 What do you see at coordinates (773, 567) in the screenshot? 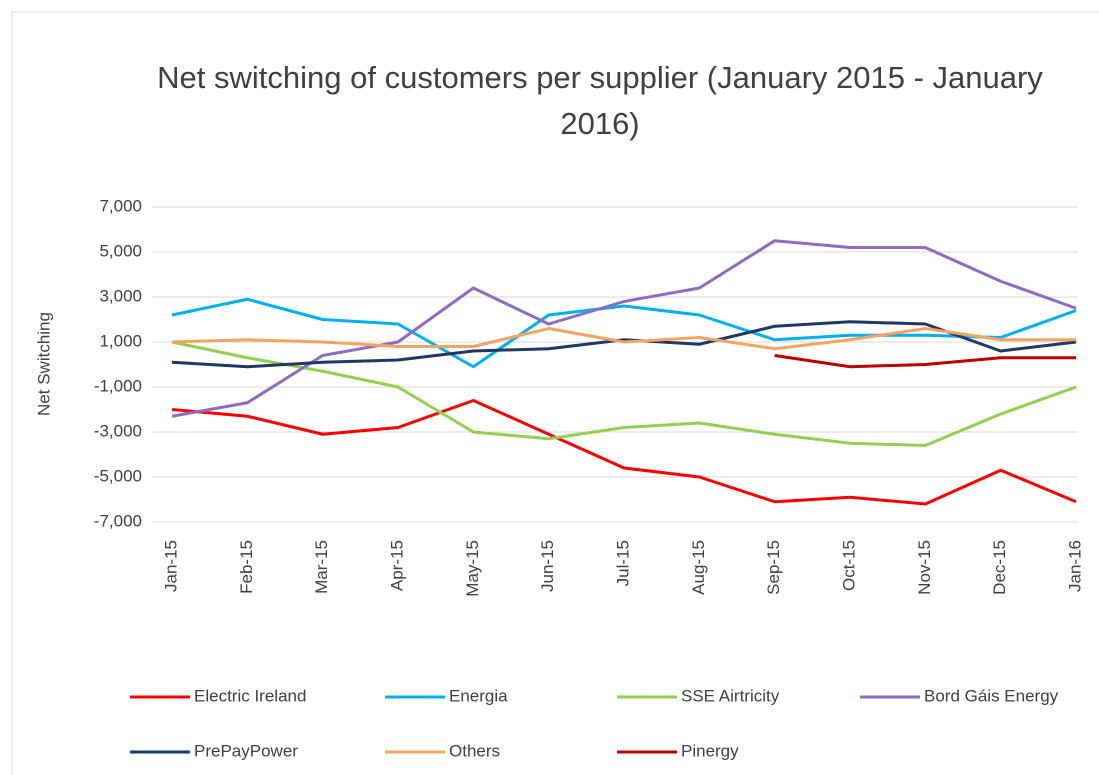
I see `x-tick-label: Sep-15` at bounding box center [773, 567].